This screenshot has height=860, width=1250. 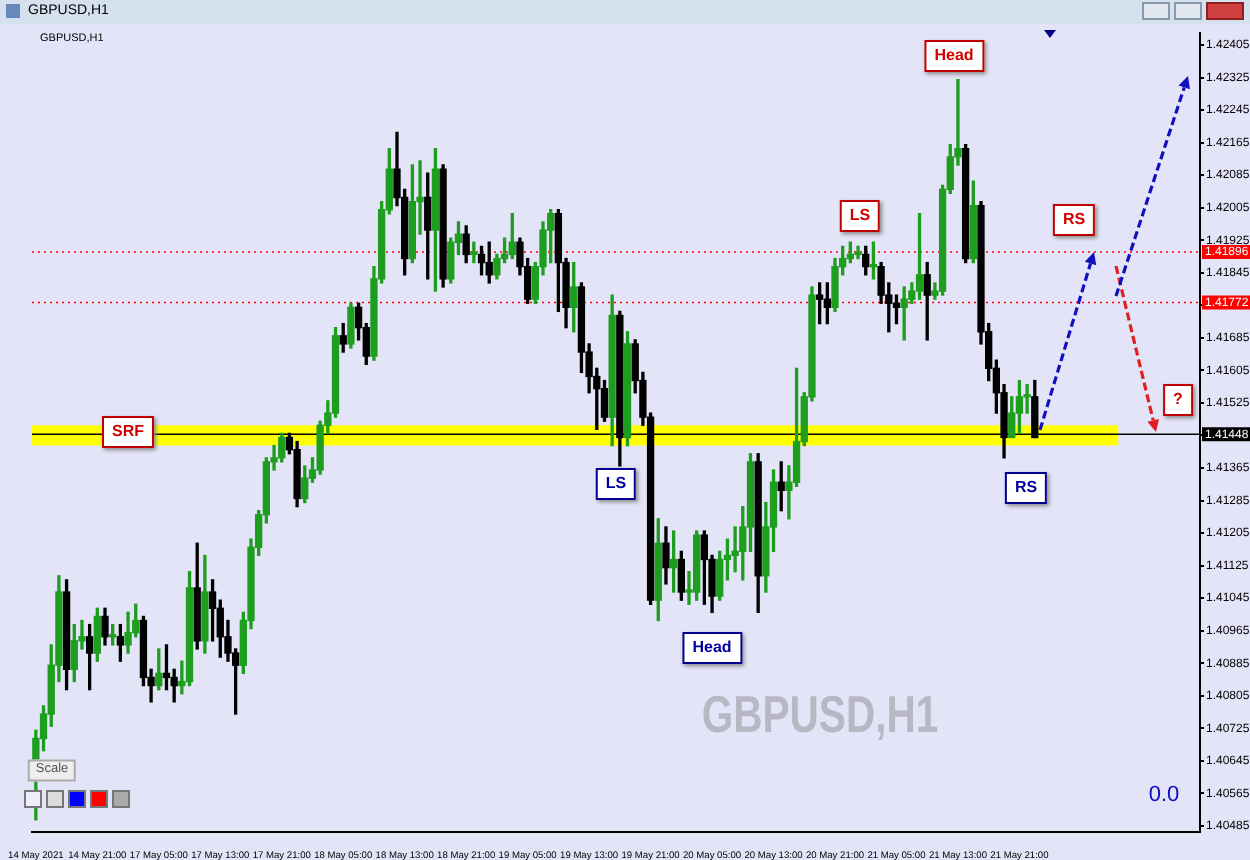 I want to click on annotation: 0.0, so click(x=1164, y=795).